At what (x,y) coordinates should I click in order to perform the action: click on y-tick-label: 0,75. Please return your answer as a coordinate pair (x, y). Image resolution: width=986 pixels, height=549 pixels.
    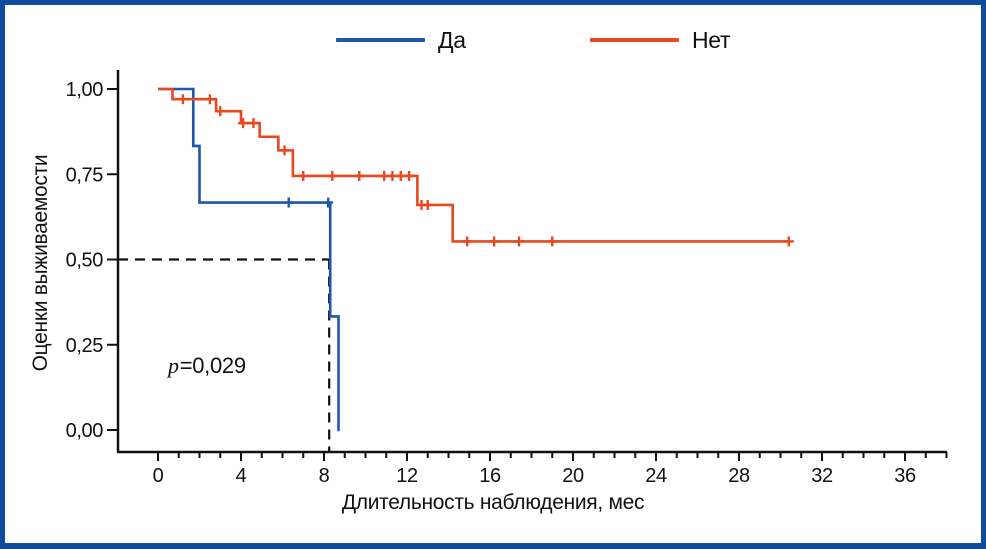
    Looking at the image, I should click on (85, 175).